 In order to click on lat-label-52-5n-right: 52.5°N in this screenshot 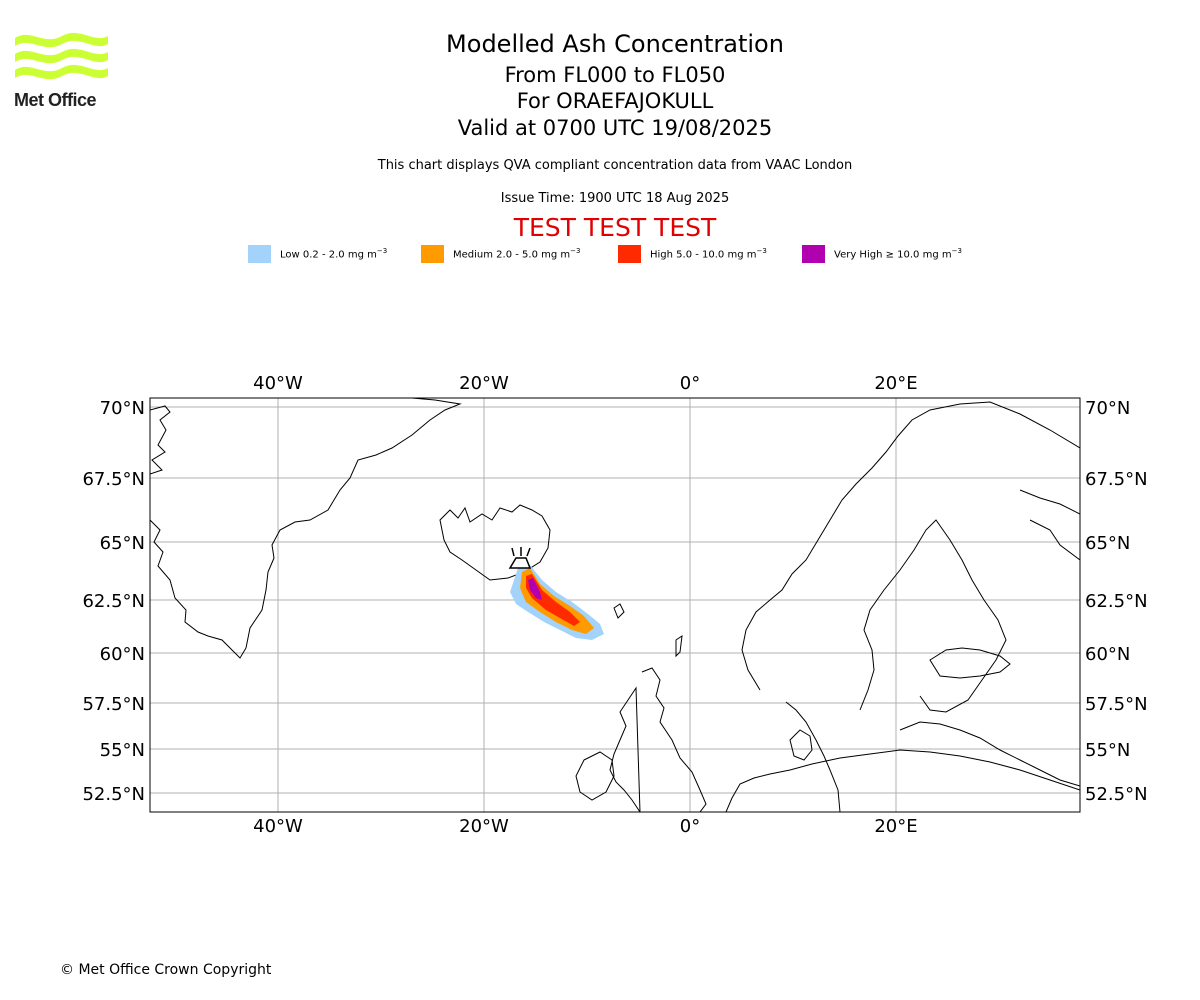, I will do `click(1116, 794)`.